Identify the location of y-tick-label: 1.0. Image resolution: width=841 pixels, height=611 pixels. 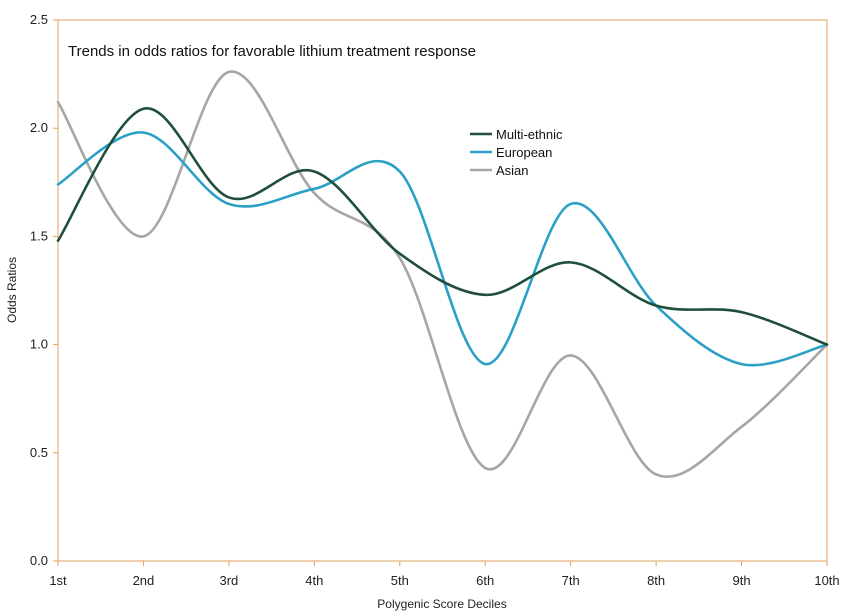
(39, 344).